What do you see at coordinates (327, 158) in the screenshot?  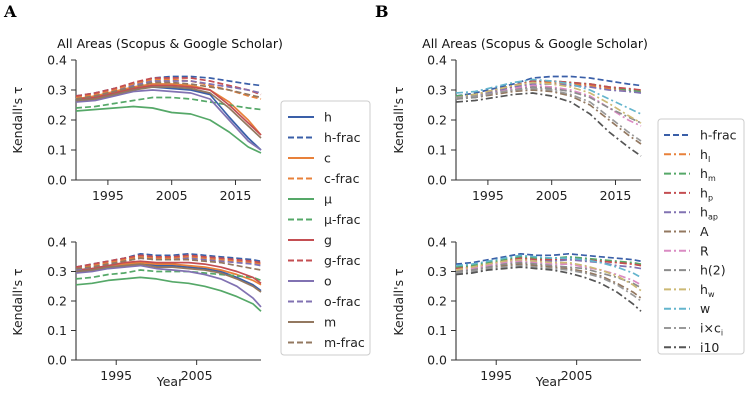 I see `legend-label: c` at bounding box center [327, 158].